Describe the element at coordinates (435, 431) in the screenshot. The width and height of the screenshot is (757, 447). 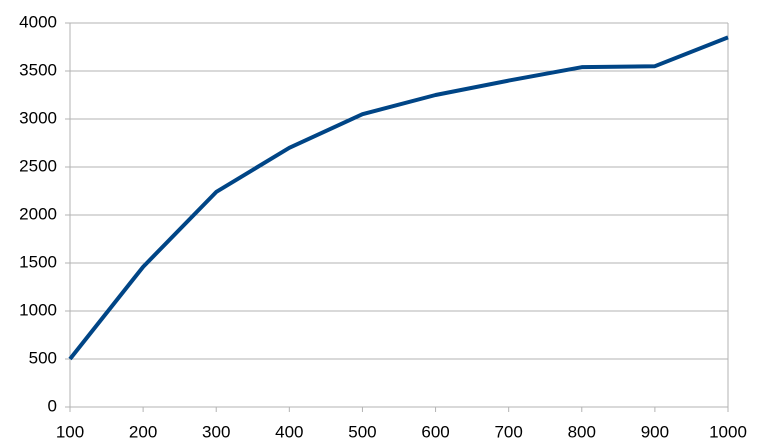
I see `x-tick-label: 600` at that location.